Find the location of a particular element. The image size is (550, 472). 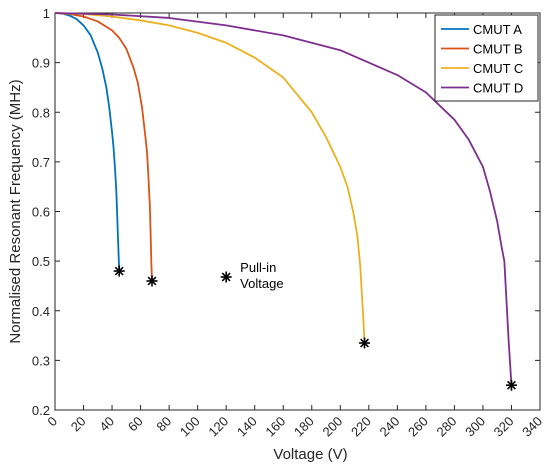

y-tick-label: 0.3 is located at coordinates (41, 360).